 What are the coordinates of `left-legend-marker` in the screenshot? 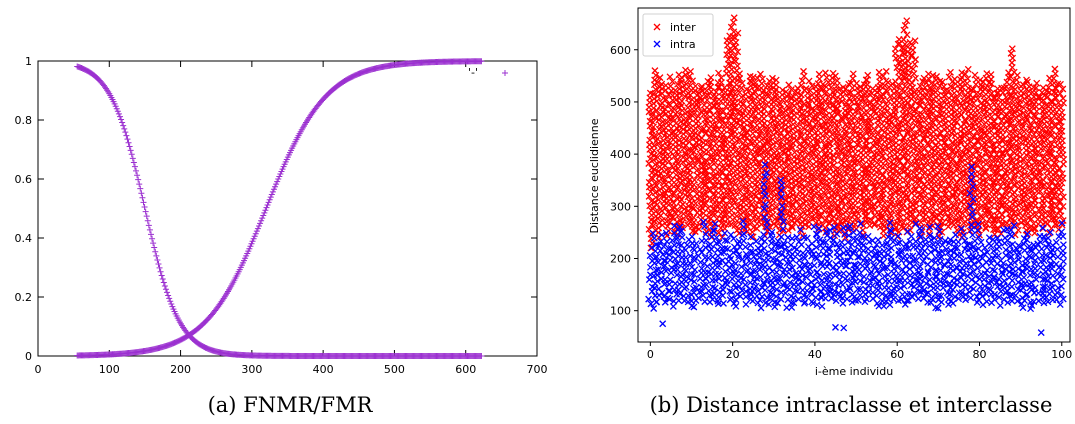 It's located at (505, 73).